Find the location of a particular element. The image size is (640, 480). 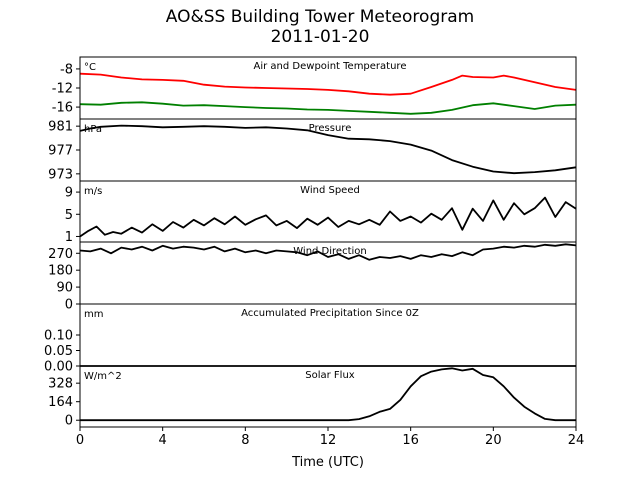

y-tick-label-pressure: 973 is located at coordinates (60, 174).